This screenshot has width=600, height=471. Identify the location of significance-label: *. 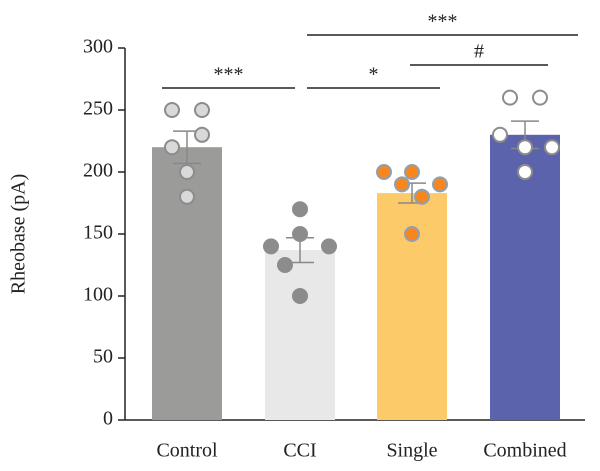
(374, 75).